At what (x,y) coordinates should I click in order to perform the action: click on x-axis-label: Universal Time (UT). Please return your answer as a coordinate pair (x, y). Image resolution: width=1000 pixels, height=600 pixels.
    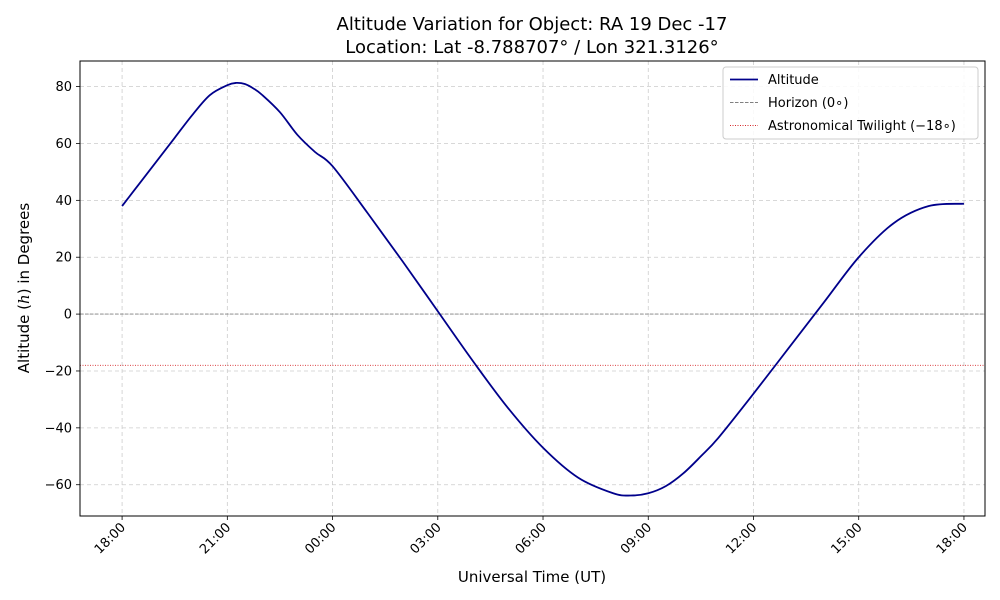
    Looking at the image, I should click on (532, 577).